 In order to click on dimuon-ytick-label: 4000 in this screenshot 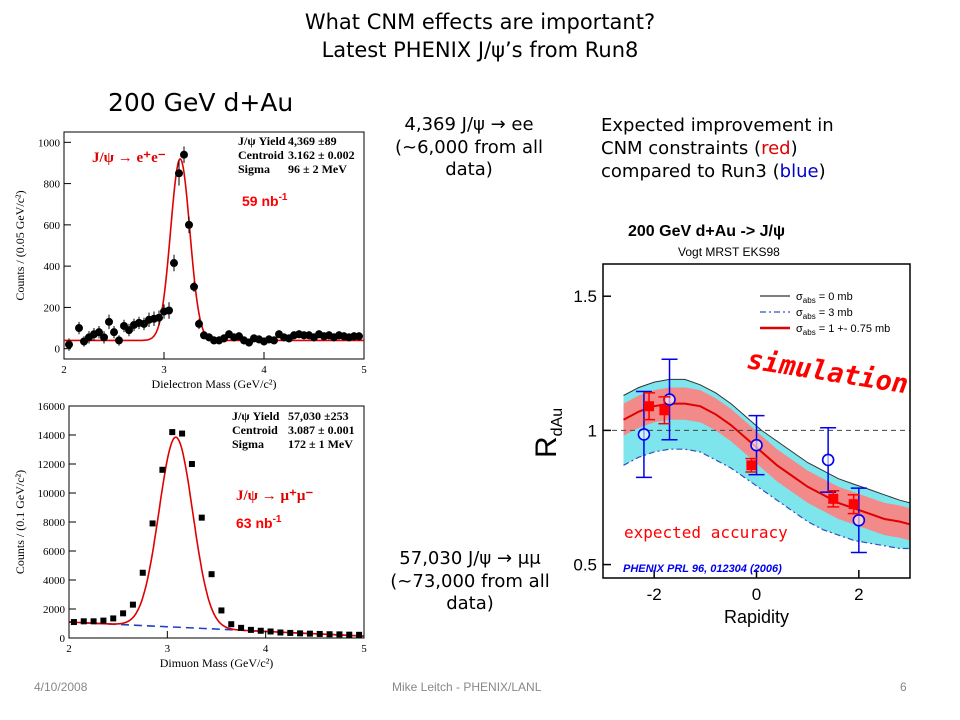, I will do `click(54, 581)`.